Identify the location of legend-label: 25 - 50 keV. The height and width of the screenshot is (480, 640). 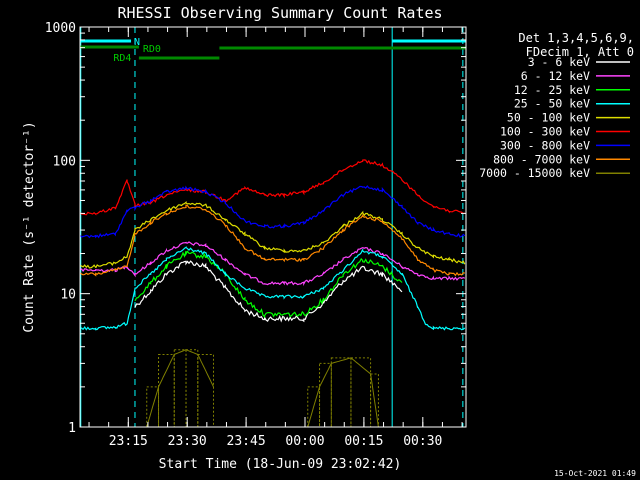
(552, 104).